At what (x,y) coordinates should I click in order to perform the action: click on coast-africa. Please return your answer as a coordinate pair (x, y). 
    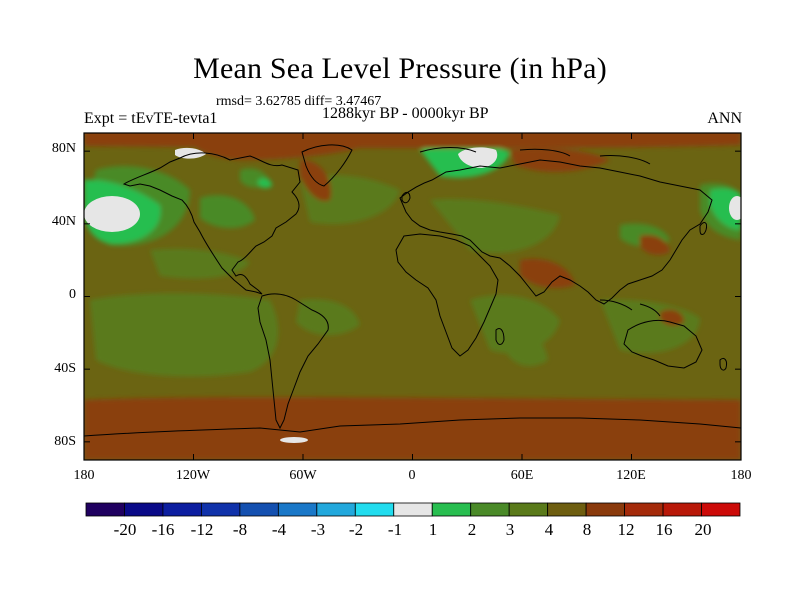
    Looking at the image, I should click on (447, 295).